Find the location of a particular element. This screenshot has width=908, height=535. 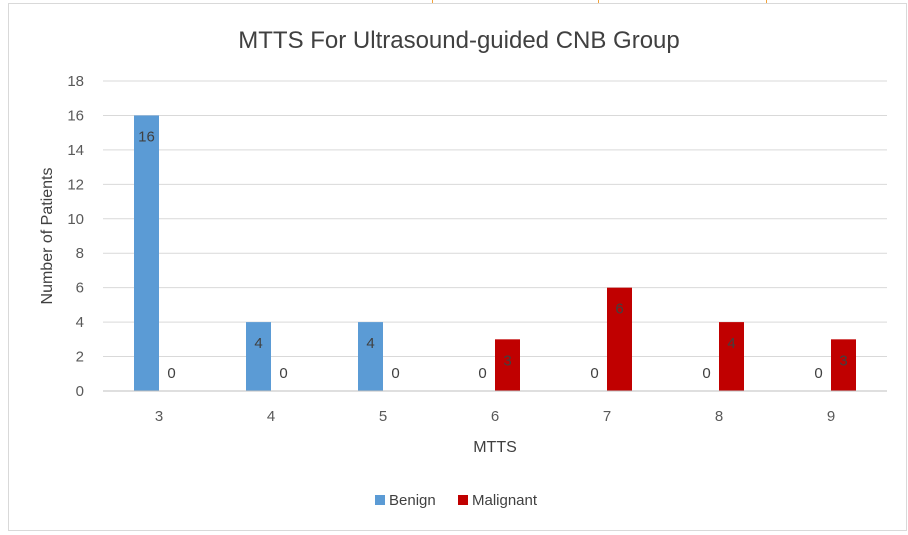

data-label: 16 is located at coordinates (146, 136).